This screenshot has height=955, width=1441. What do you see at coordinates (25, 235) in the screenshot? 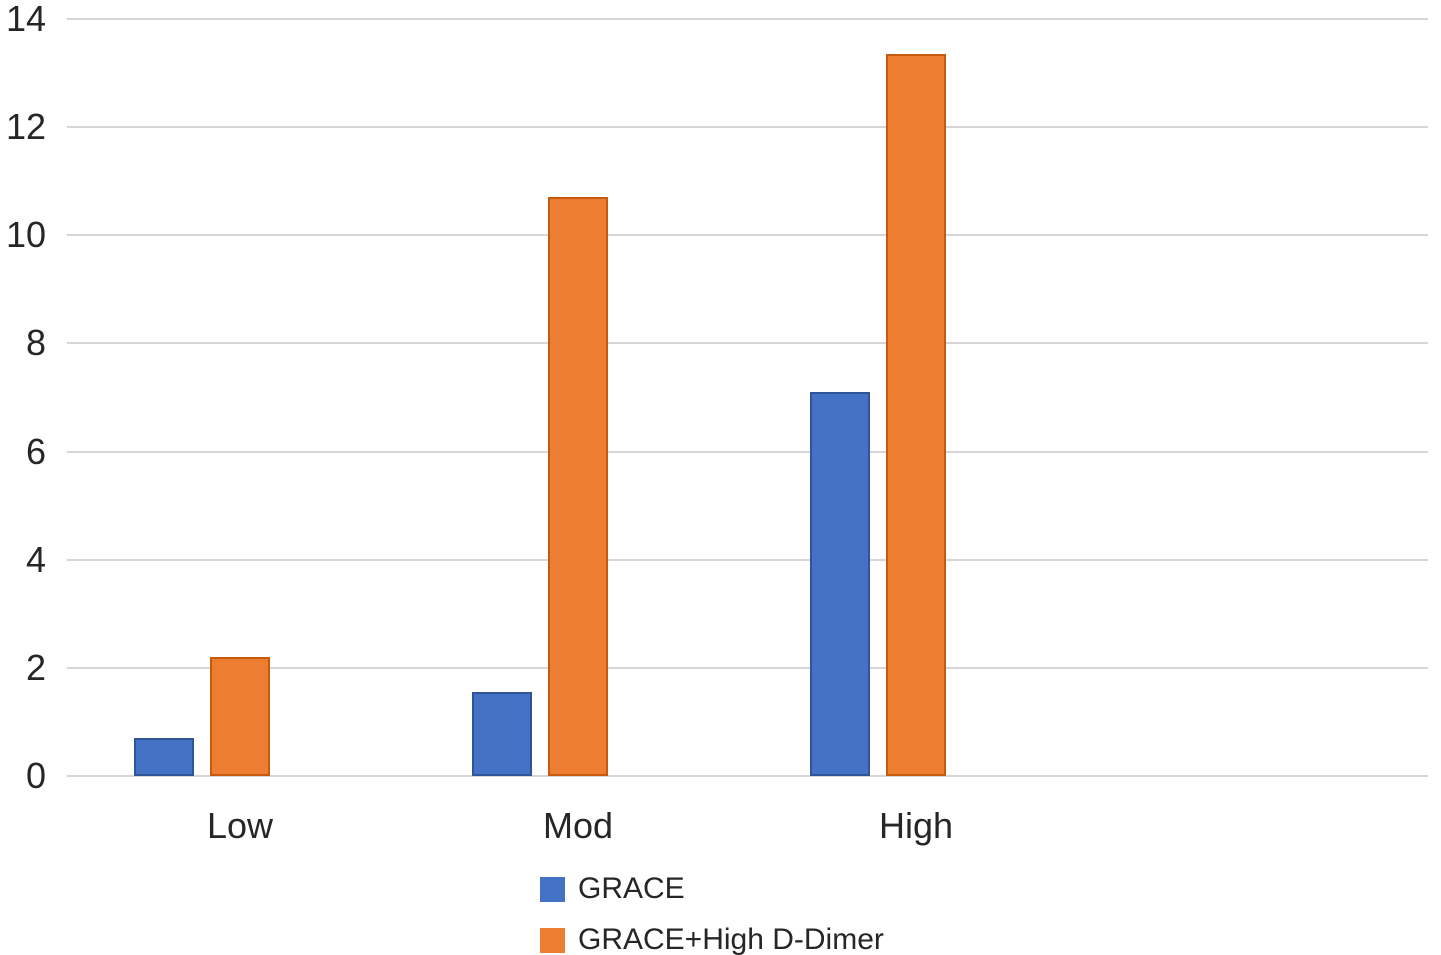
I see `y-axis-tick-label-10: 10` at bounding box center [25, 235].